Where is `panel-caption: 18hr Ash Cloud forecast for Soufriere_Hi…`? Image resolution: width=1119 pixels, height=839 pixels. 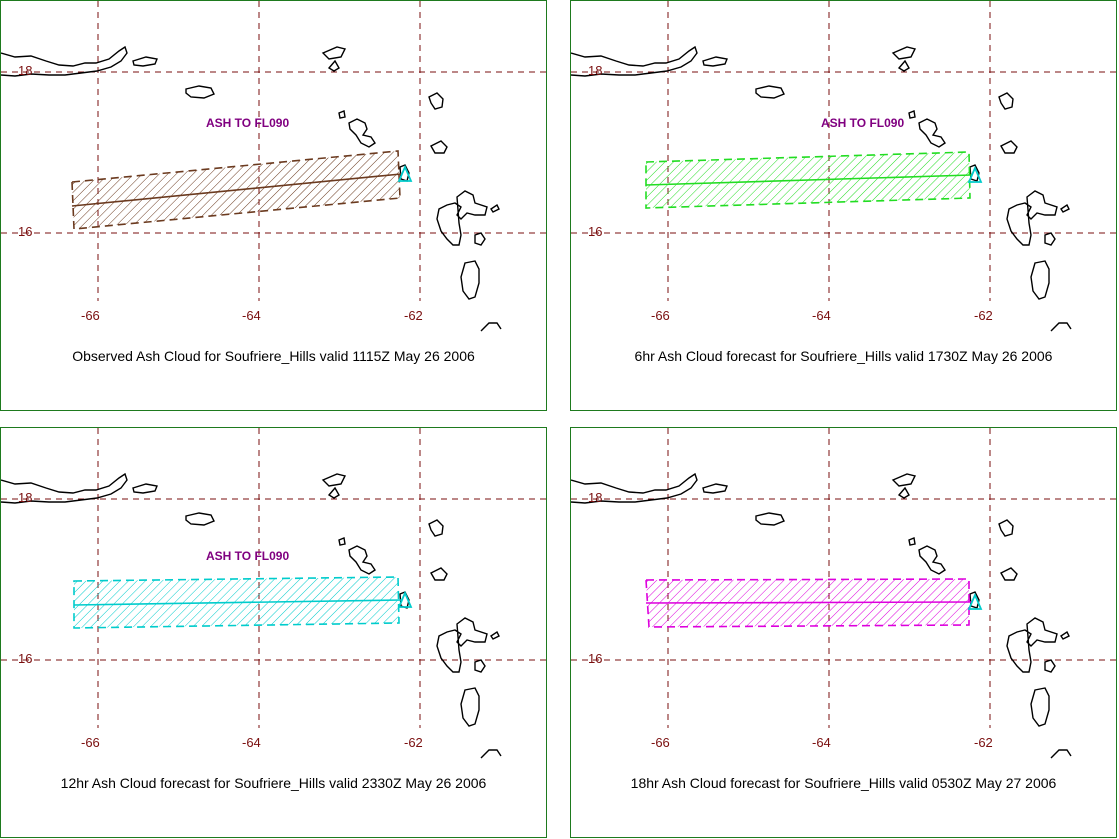 panel-caption: 18hr Ash Cloud forecast for Soufriere_Hi… is located at coordinates (843, 783).